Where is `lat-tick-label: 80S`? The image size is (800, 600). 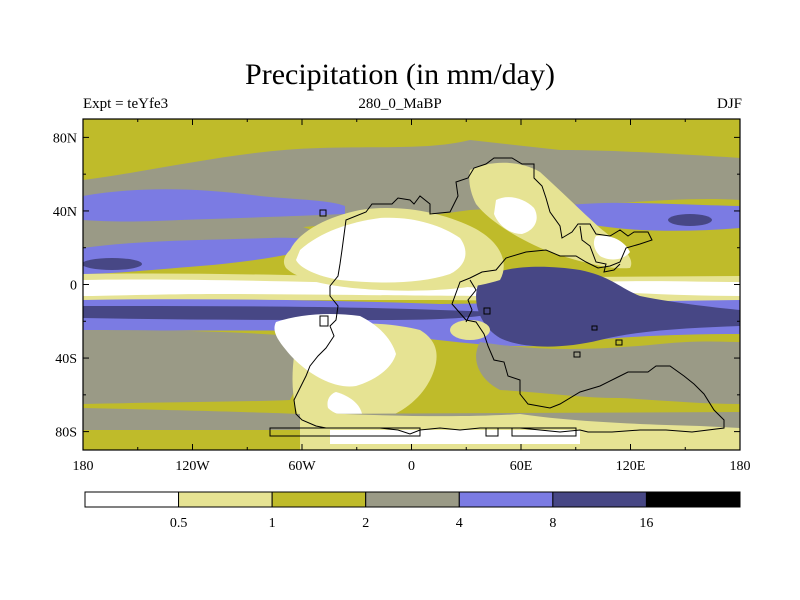 lat-tick-label: 80S is located at coordinates (66, 433).